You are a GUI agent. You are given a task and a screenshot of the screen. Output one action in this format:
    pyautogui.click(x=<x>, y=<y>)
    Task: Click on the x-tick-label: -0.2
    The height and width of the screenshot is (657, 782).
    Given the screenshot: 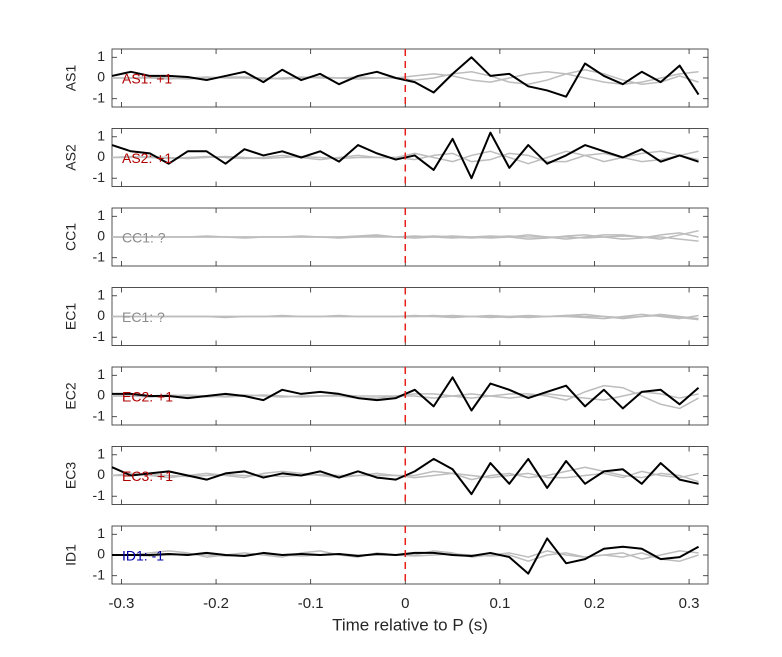 What is the action you would take?
    pyautogui.click(x=216, y=603)
    